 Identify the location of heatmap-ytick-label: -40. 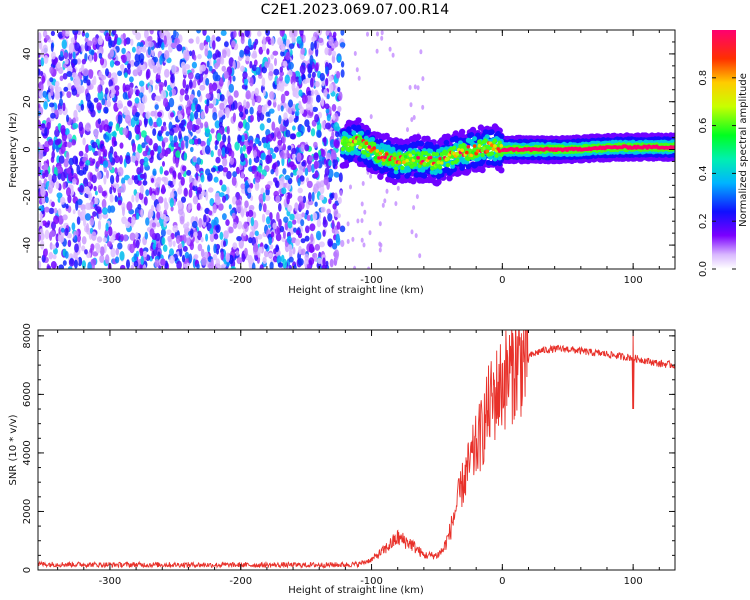
(27, 245).